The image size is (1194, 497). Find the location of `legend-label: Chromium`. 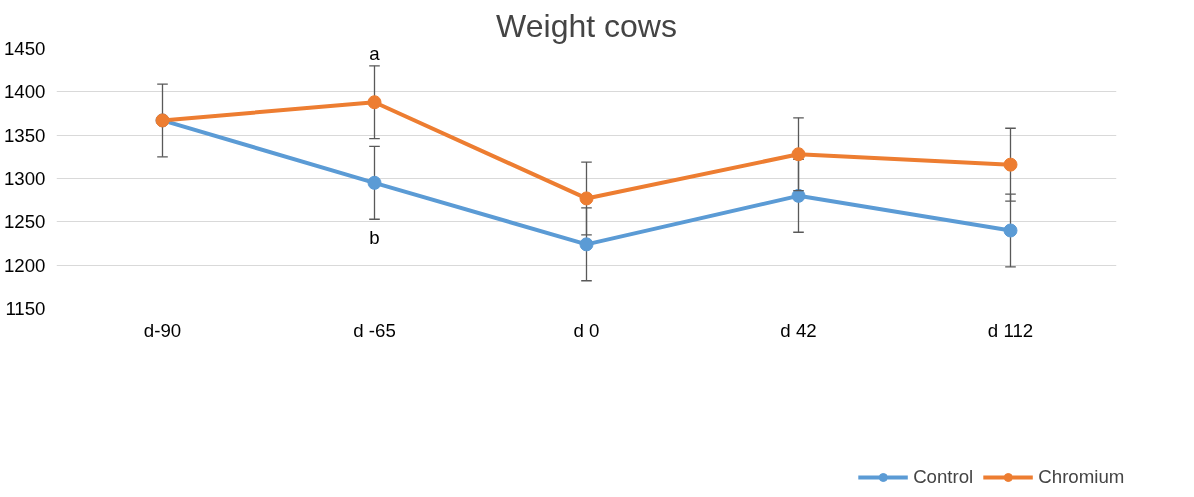

legend-label: Chromium is located at coordinates (1081, 476).